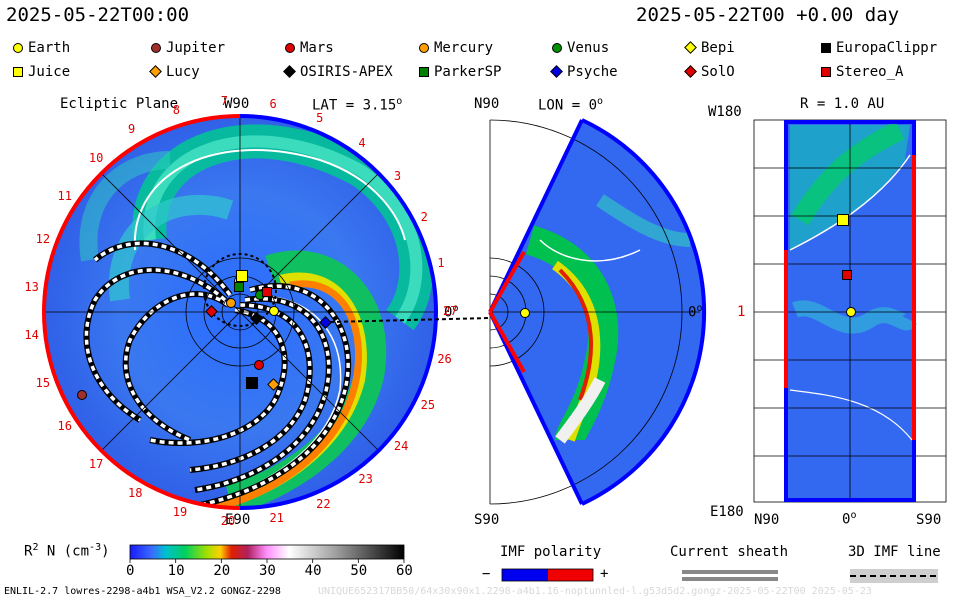 The width and height of the screenshot is (960, 600). Describe the element at coordinates (43, 382) in the screenshot. I see `clock-label: 15` at that location.